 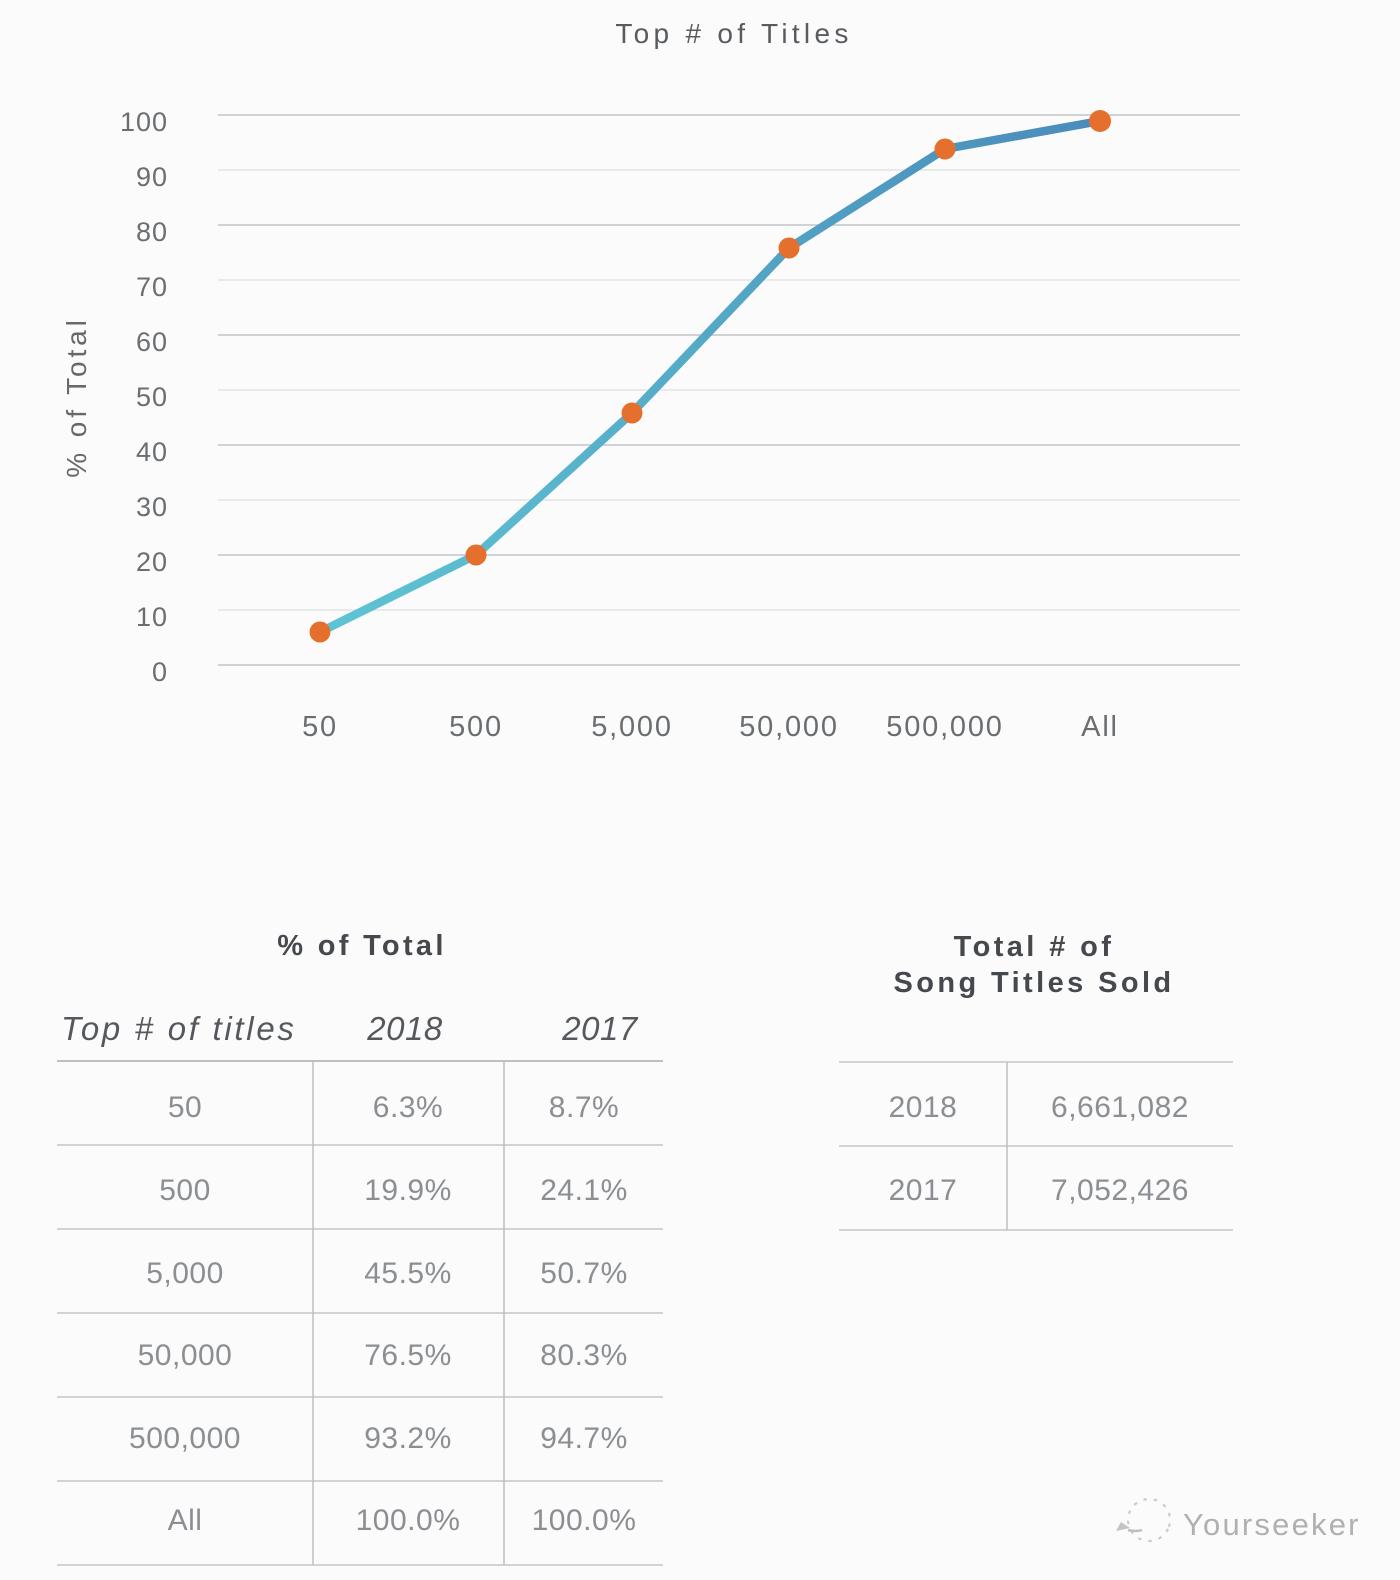 I want to click on svg-text: 8.7%, so click(x=584, y=1107).